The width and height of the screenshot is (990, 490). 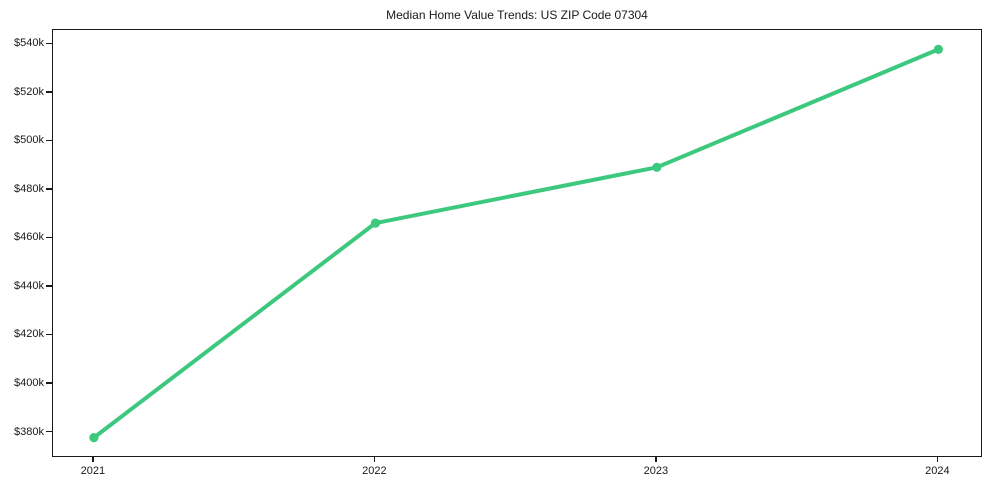 What do you see at coordinates (29, 140) in the screenshot?
I see `y-tick-label: $500k` at bounding box center [29, 140].